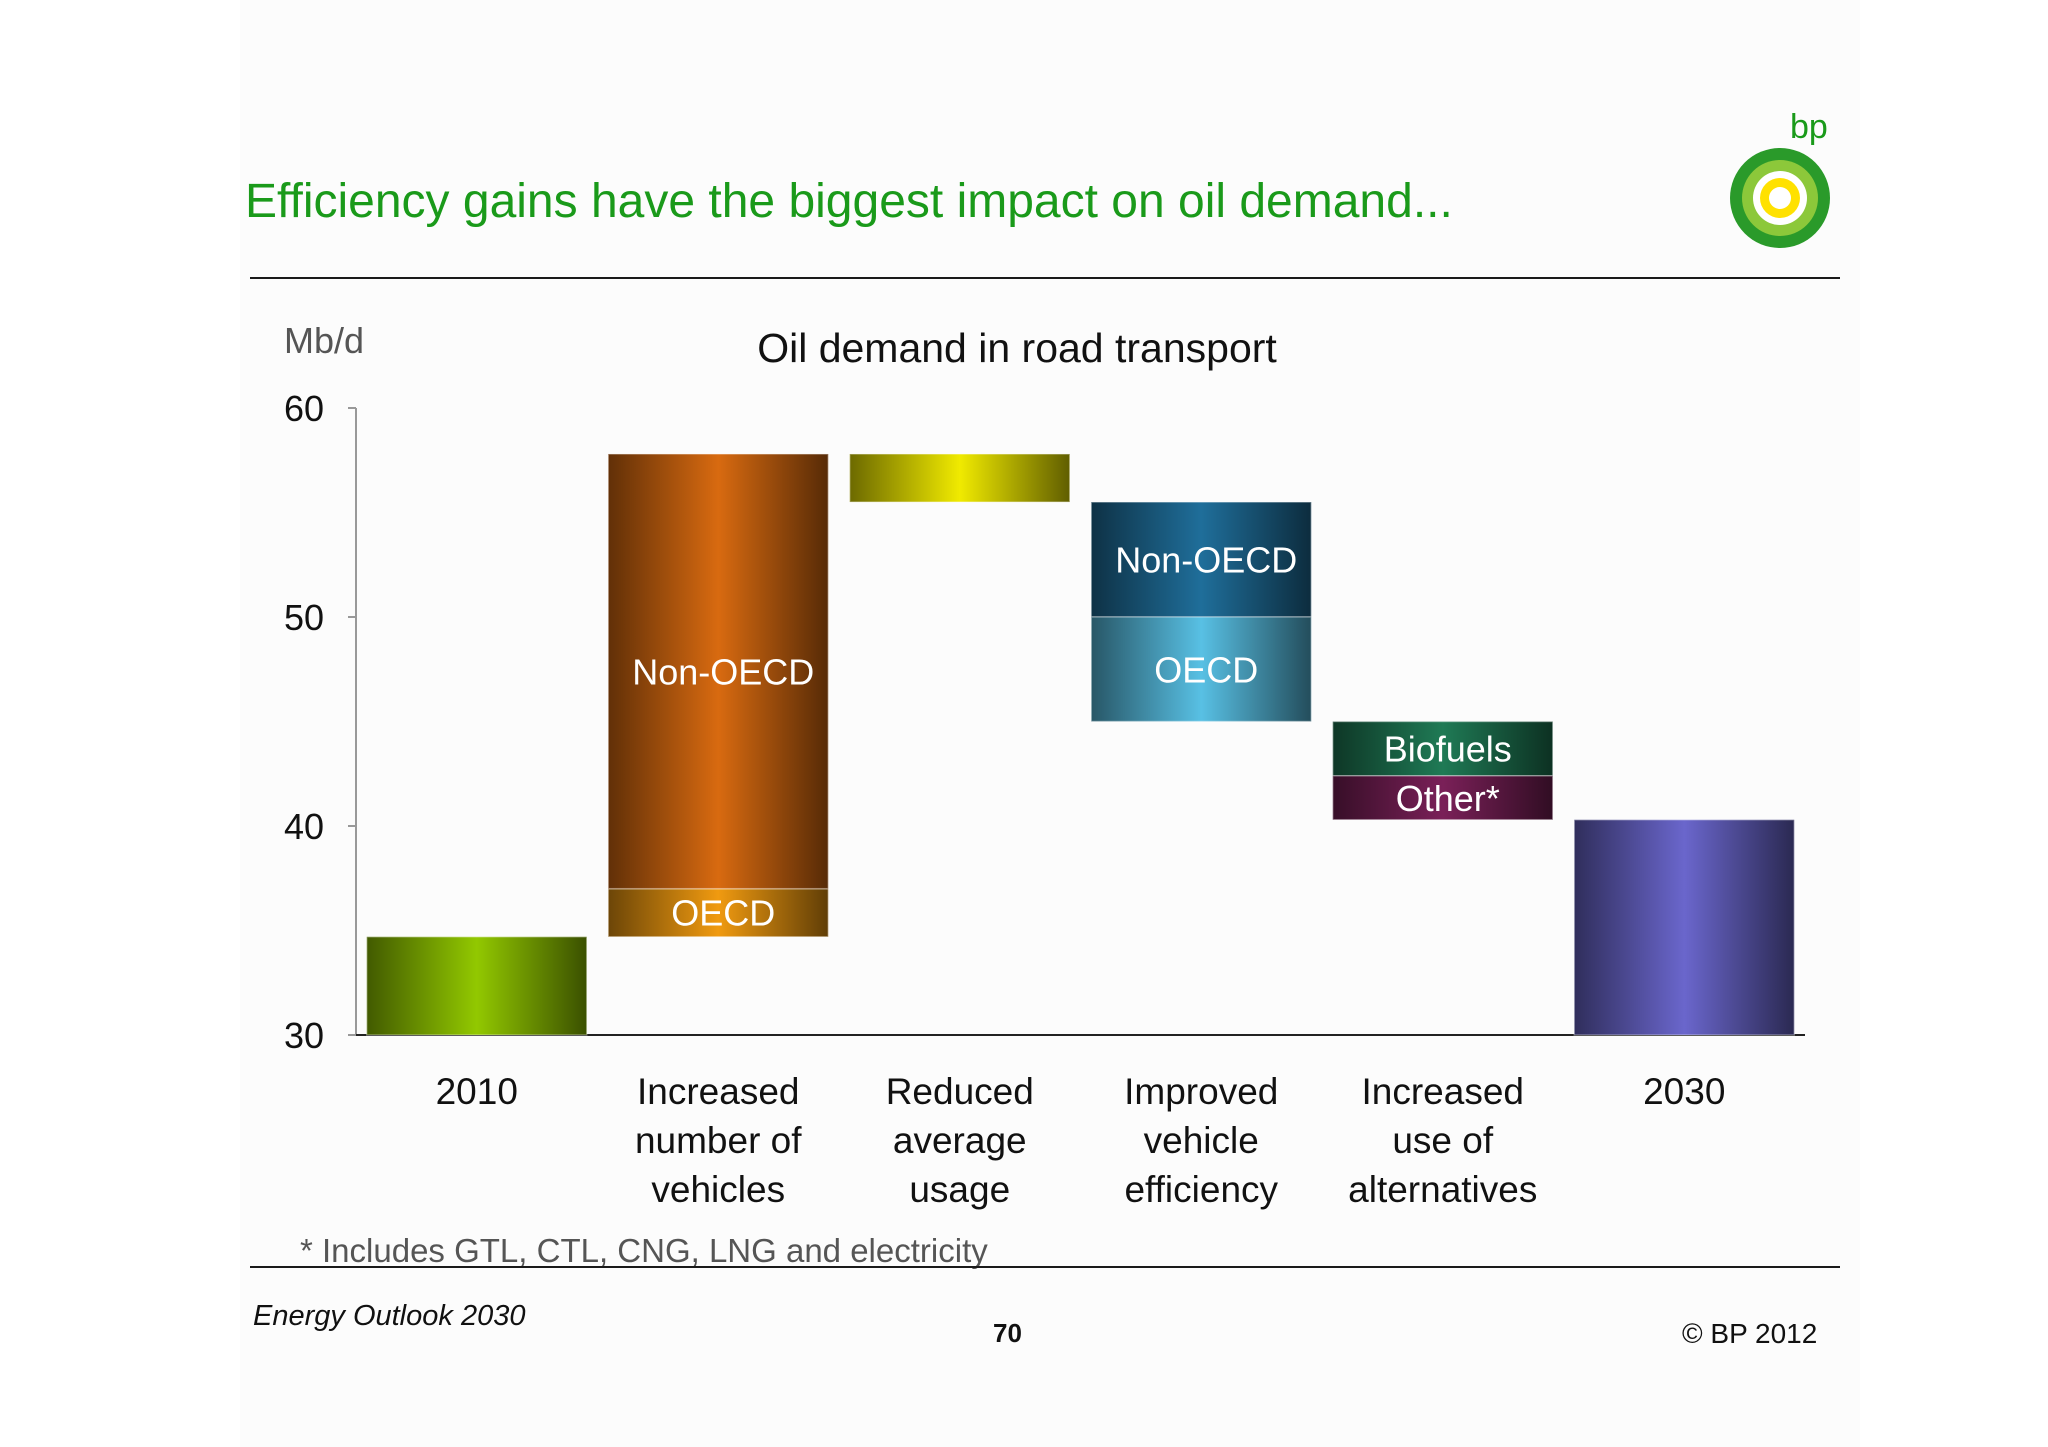 The width and height of the screenshot is (2048, 1447). I want to click on bp-helios-logo-icon, so click(1780, 198).